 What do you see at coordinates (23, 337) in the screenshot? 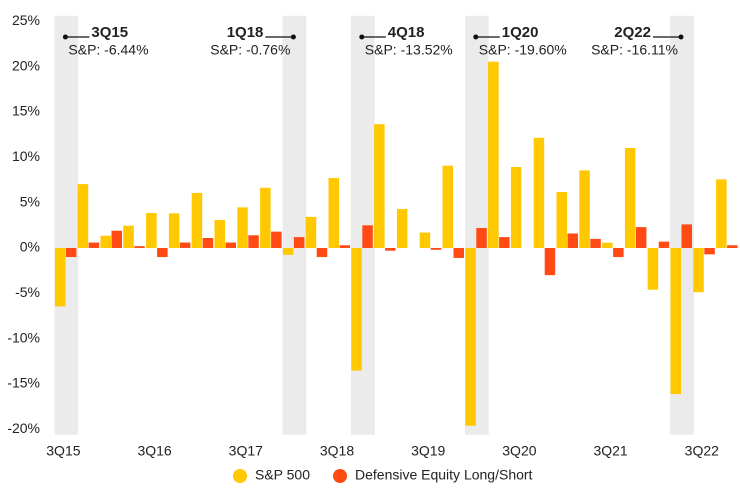
I see `y-tick-label: -10%` at bounding box center [23, 337].